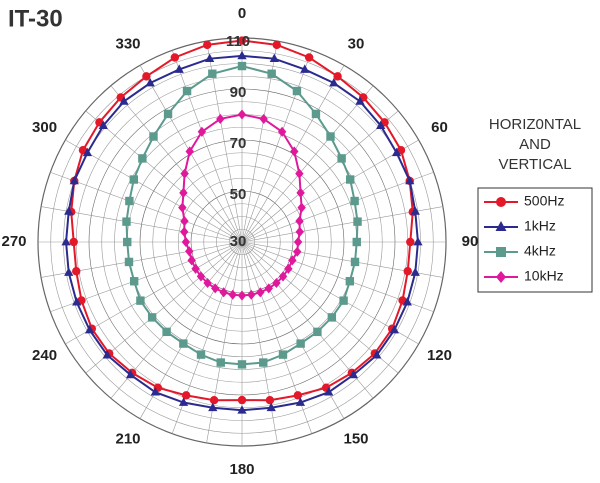 The width and height of the screenshot is (600, 483). I want to click on legend-label: 500Hz, so click(544, 201).